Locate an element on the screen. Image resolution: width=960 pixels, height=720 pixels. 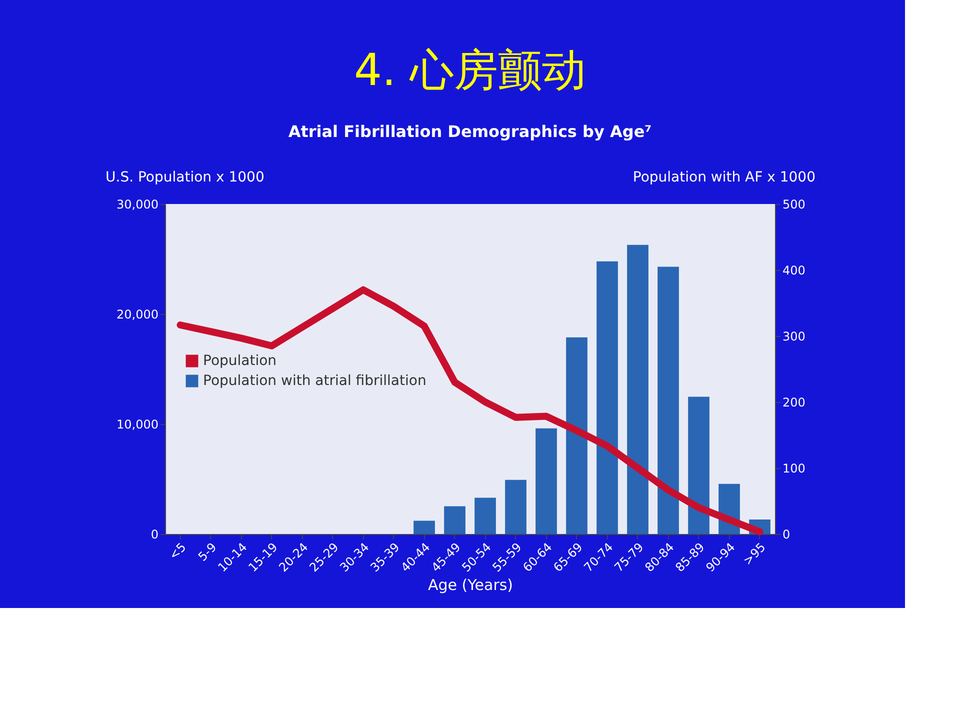
y2-tick-label: 400 is located at coordinates (794, 271).